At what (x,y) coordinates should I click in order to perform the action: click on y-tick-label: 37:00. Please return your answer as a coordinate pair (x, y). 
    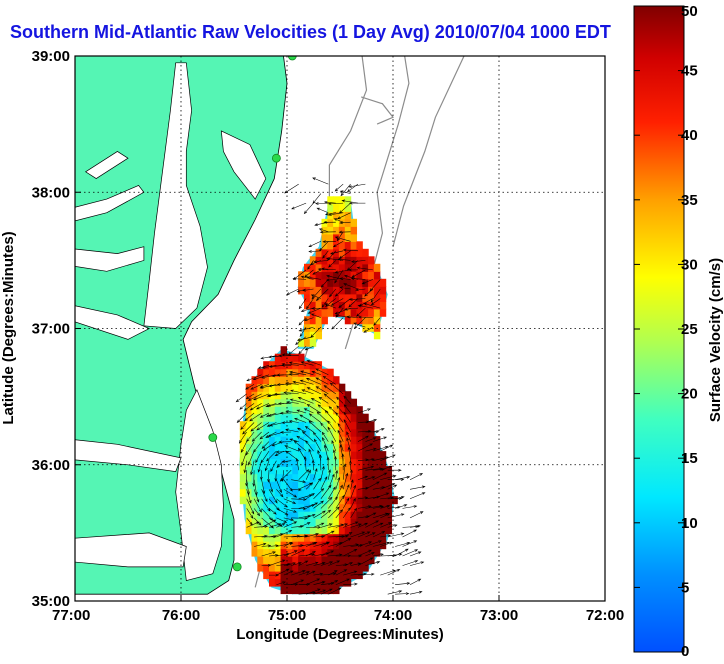
    Looking at the image, I should click on (51, 329).